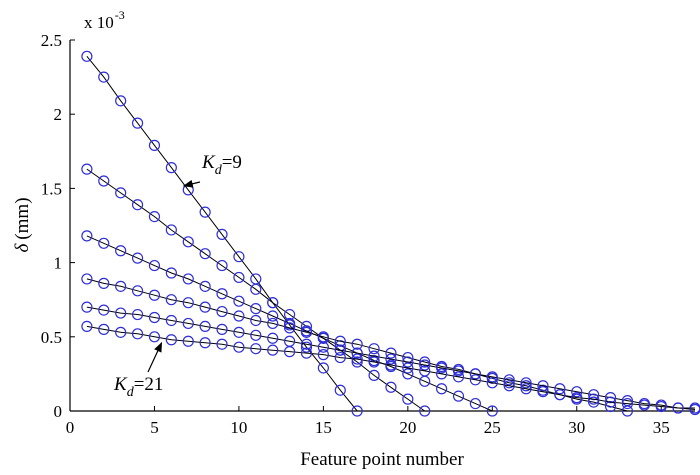 This screenshot has height=475, width=700. Describe the element at coordinates (22, 224) in the screenshot. I see `y-axis-label: δ (mm)` at that location.